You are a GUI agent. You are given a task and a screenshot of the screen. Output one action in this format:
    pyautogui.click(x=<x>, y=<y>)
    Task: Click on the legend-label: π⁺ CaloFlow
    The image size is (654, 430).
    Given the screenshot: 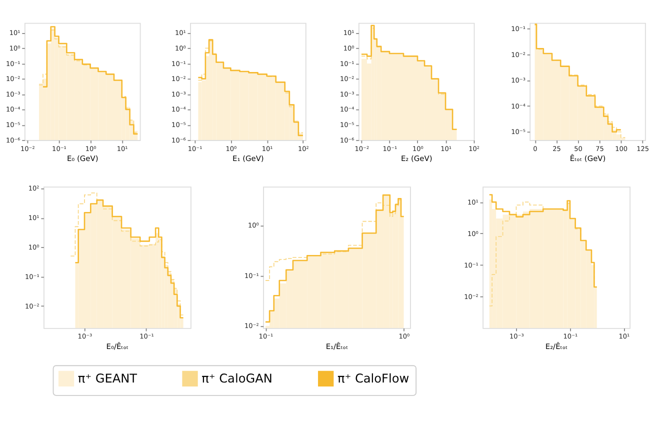 What is the action you would take?
    pyautogui.click(x=373, y=378)
    